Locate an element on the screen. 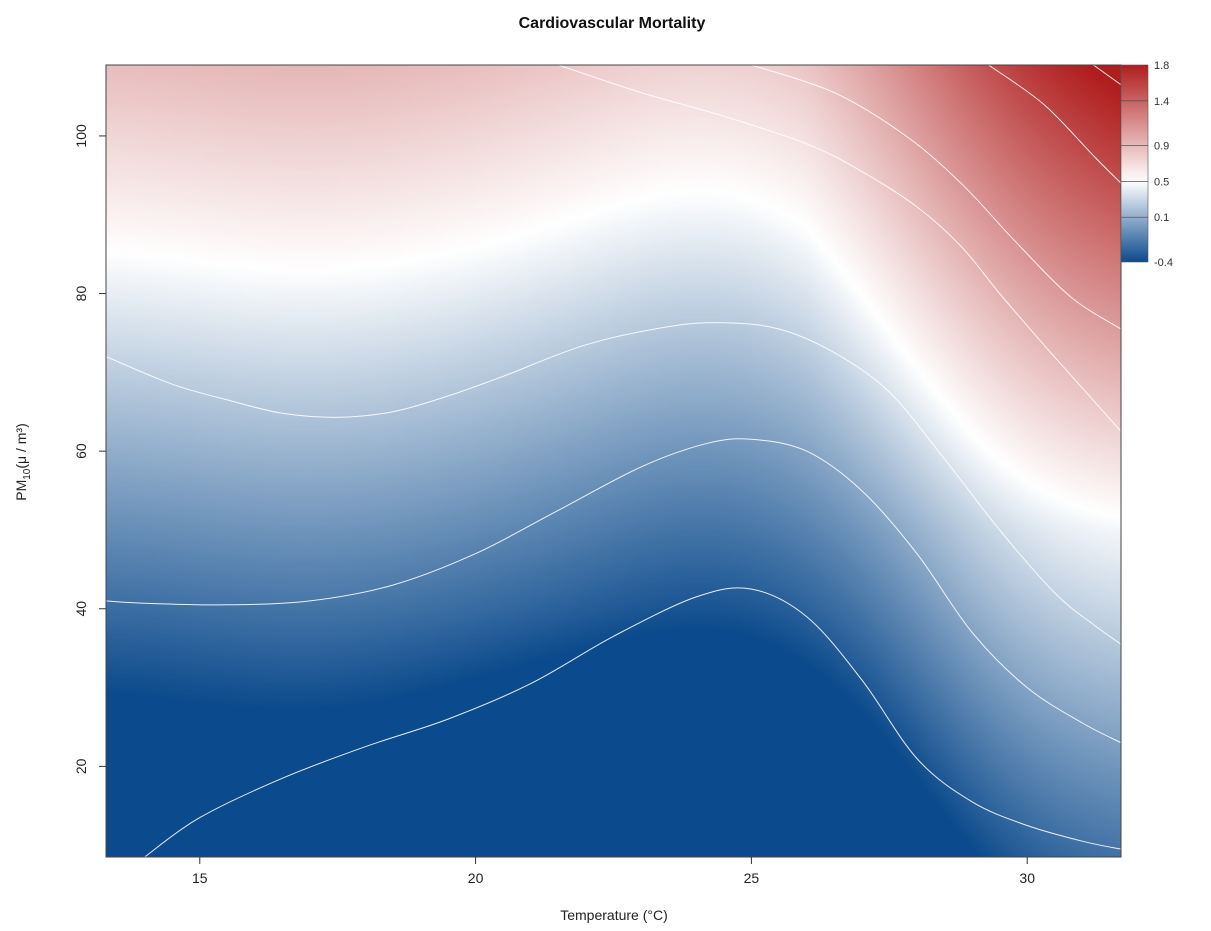 The width and height of the screenshot is (1211, 931). legend-label: 0.9 is located at coordinates (1161, 147).